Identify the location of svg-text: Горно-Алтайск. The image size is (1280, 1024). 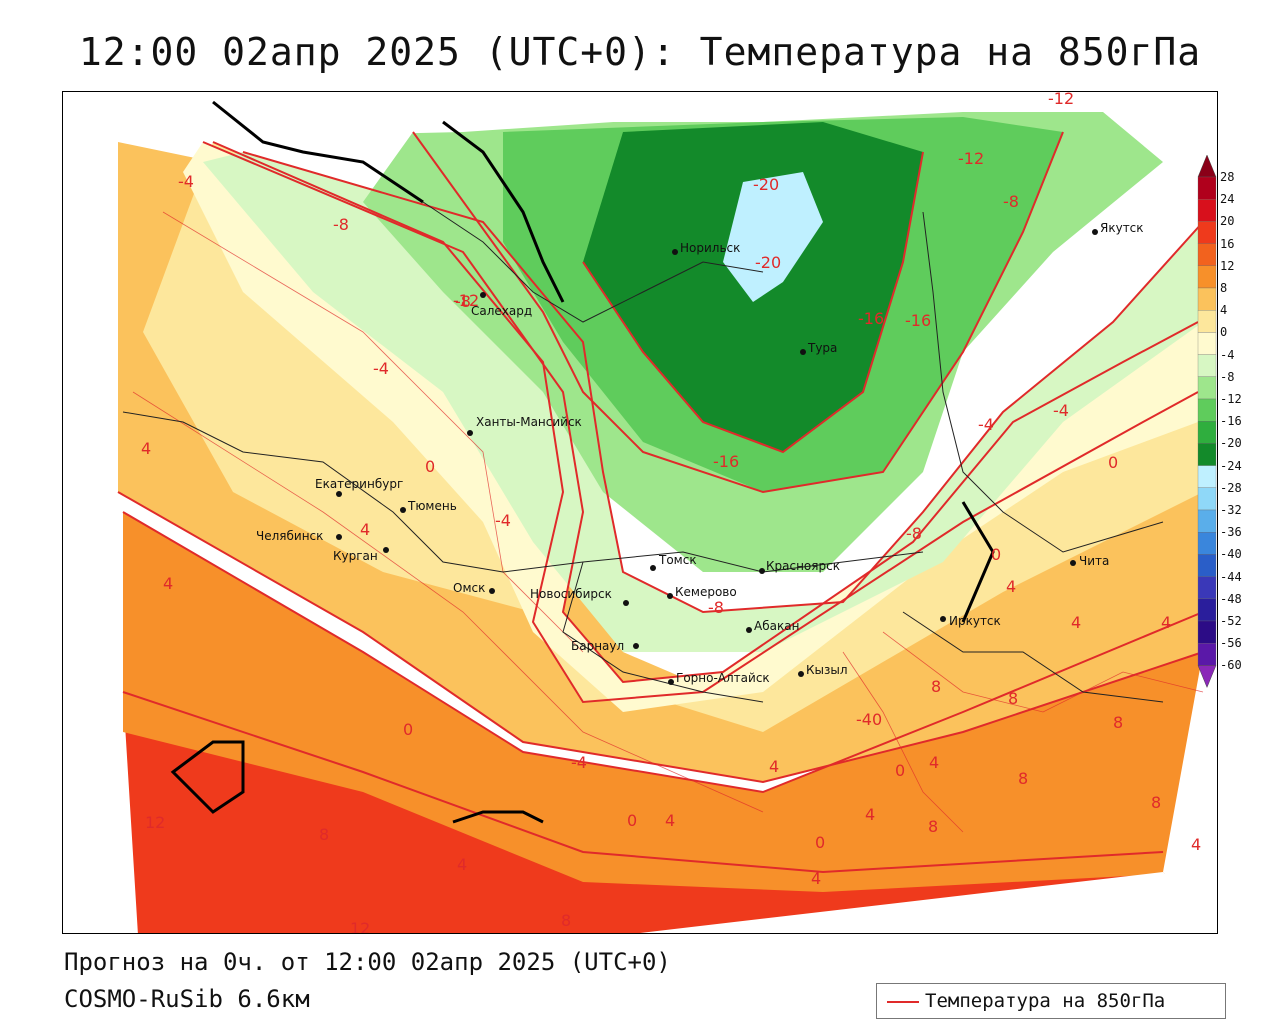
(723, 678).